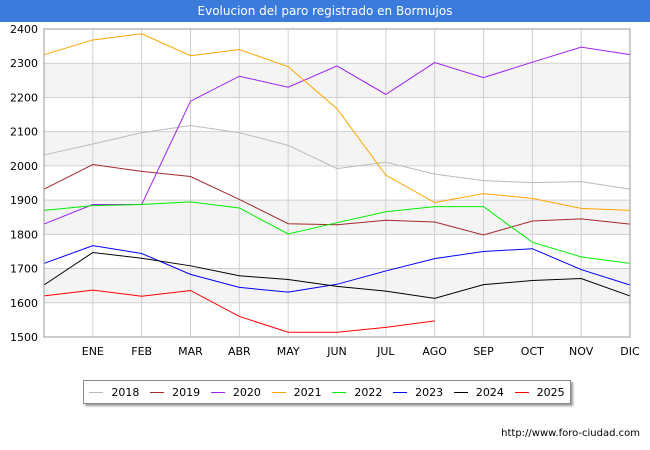  I want to click on legend-item-2018: 2018, so click(114, 392).